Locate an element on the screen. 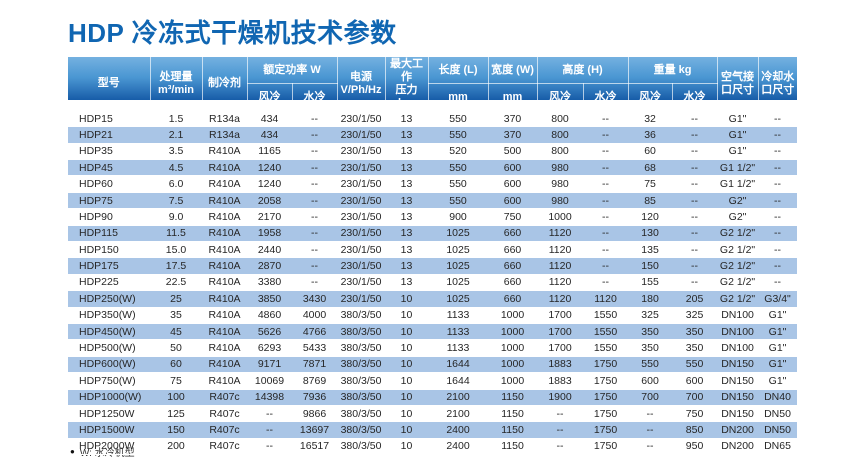 The width and height of the screenshot is (850, 465). value-cell: 13 is located at coordinates (407, 184).